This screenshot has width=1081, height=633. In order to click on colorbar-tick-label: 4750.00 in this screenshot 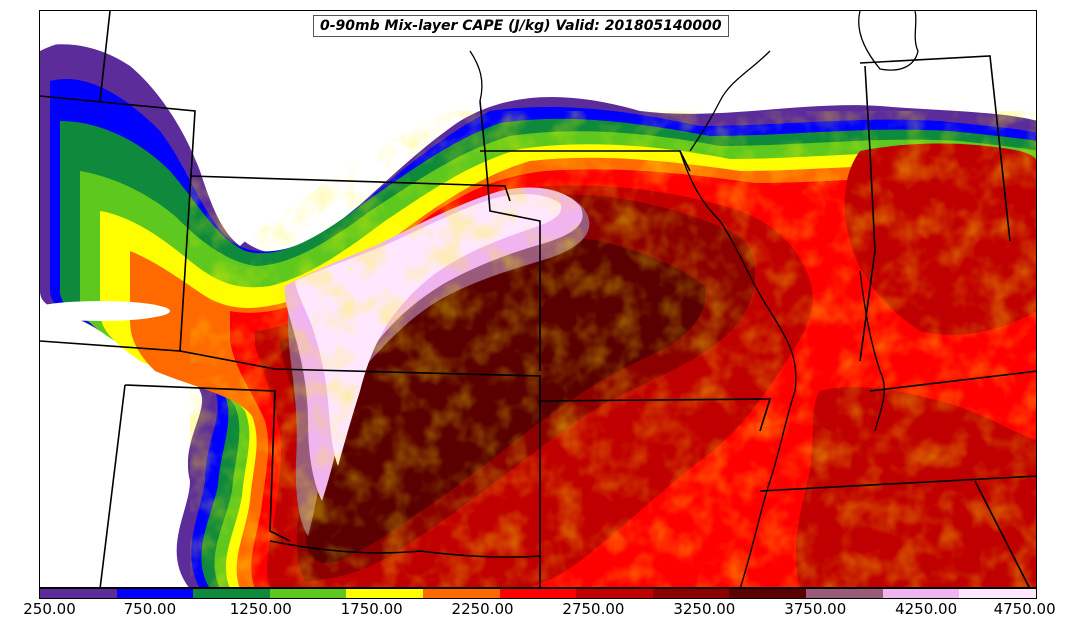, I will do `click(1024, 609)`.